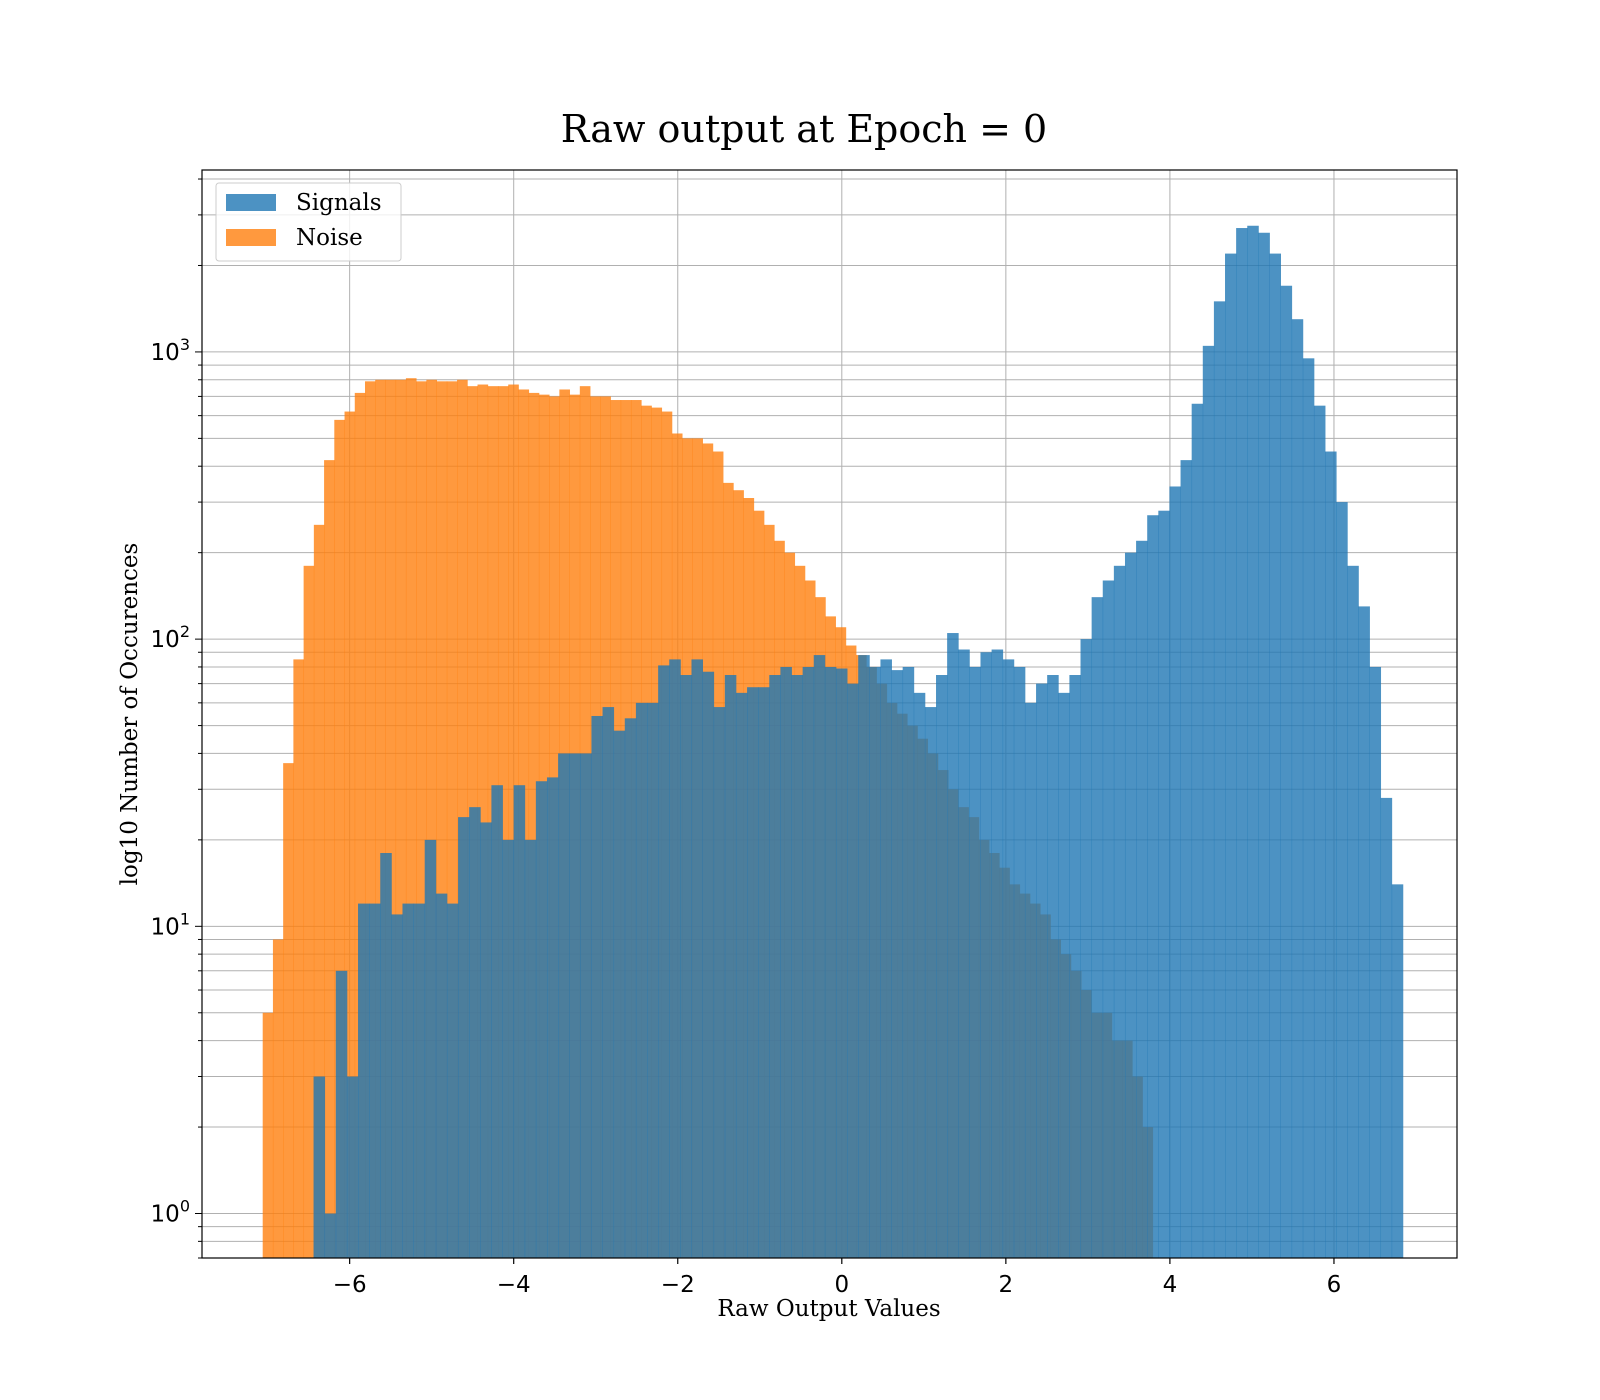 Image resolution: width=1600 pixels, height=1400 pixels. Describe the element at coordinates (130, 714) in the screenshot. I see `y-axis-label: log10 Number of Occurences` at that location.